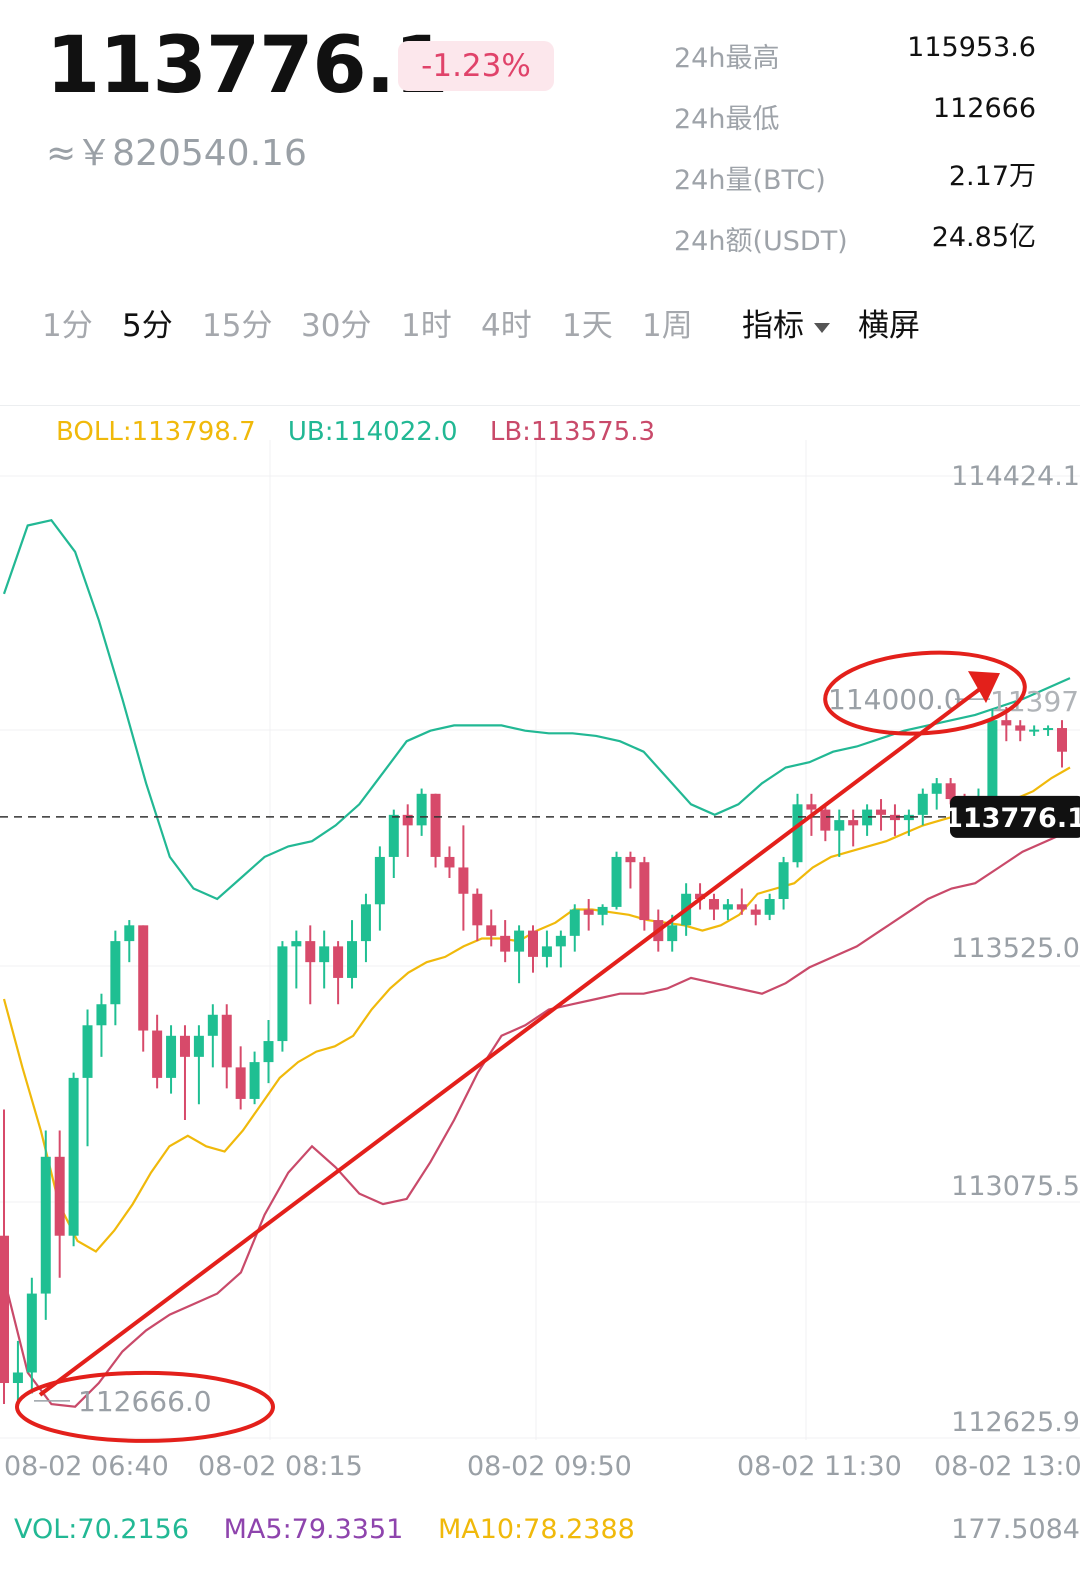 Image resolution: width=1080 pixels, height=1592 pixels. What do you see at coordinates (727, 119) in the screenshot?
I see `stat-label: 24h最低` at bounding box center [727, 119].